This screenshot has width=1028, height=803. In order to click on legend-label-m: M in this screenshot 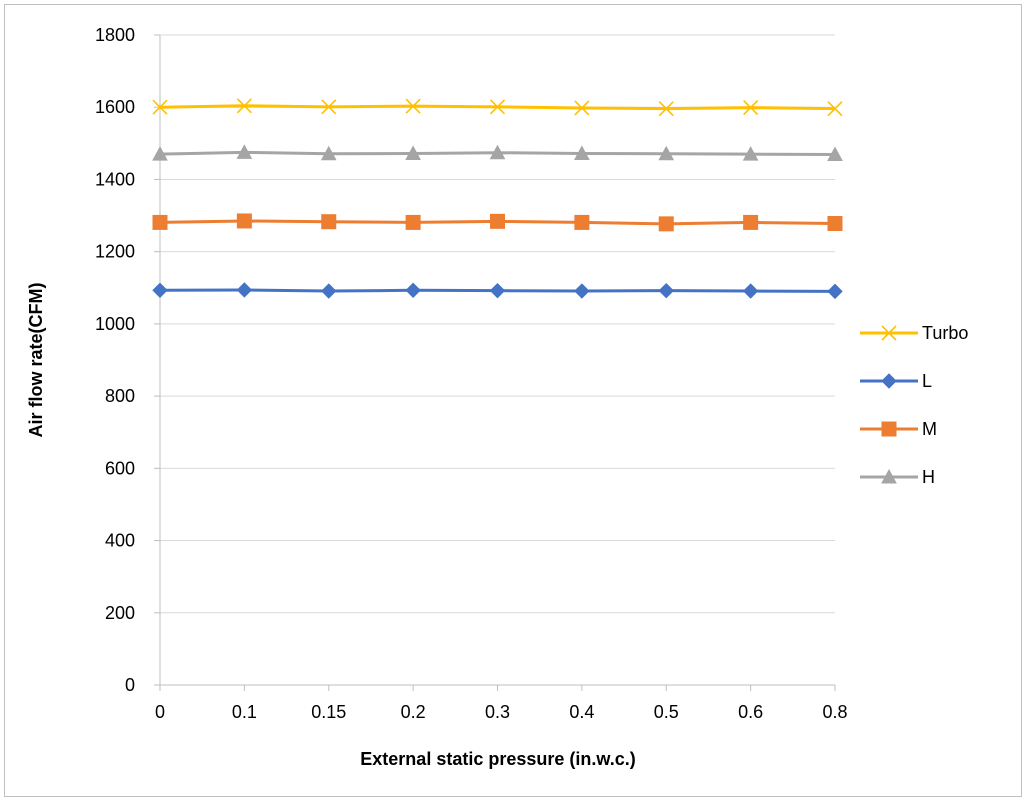, I will do `click(929, 429)`.